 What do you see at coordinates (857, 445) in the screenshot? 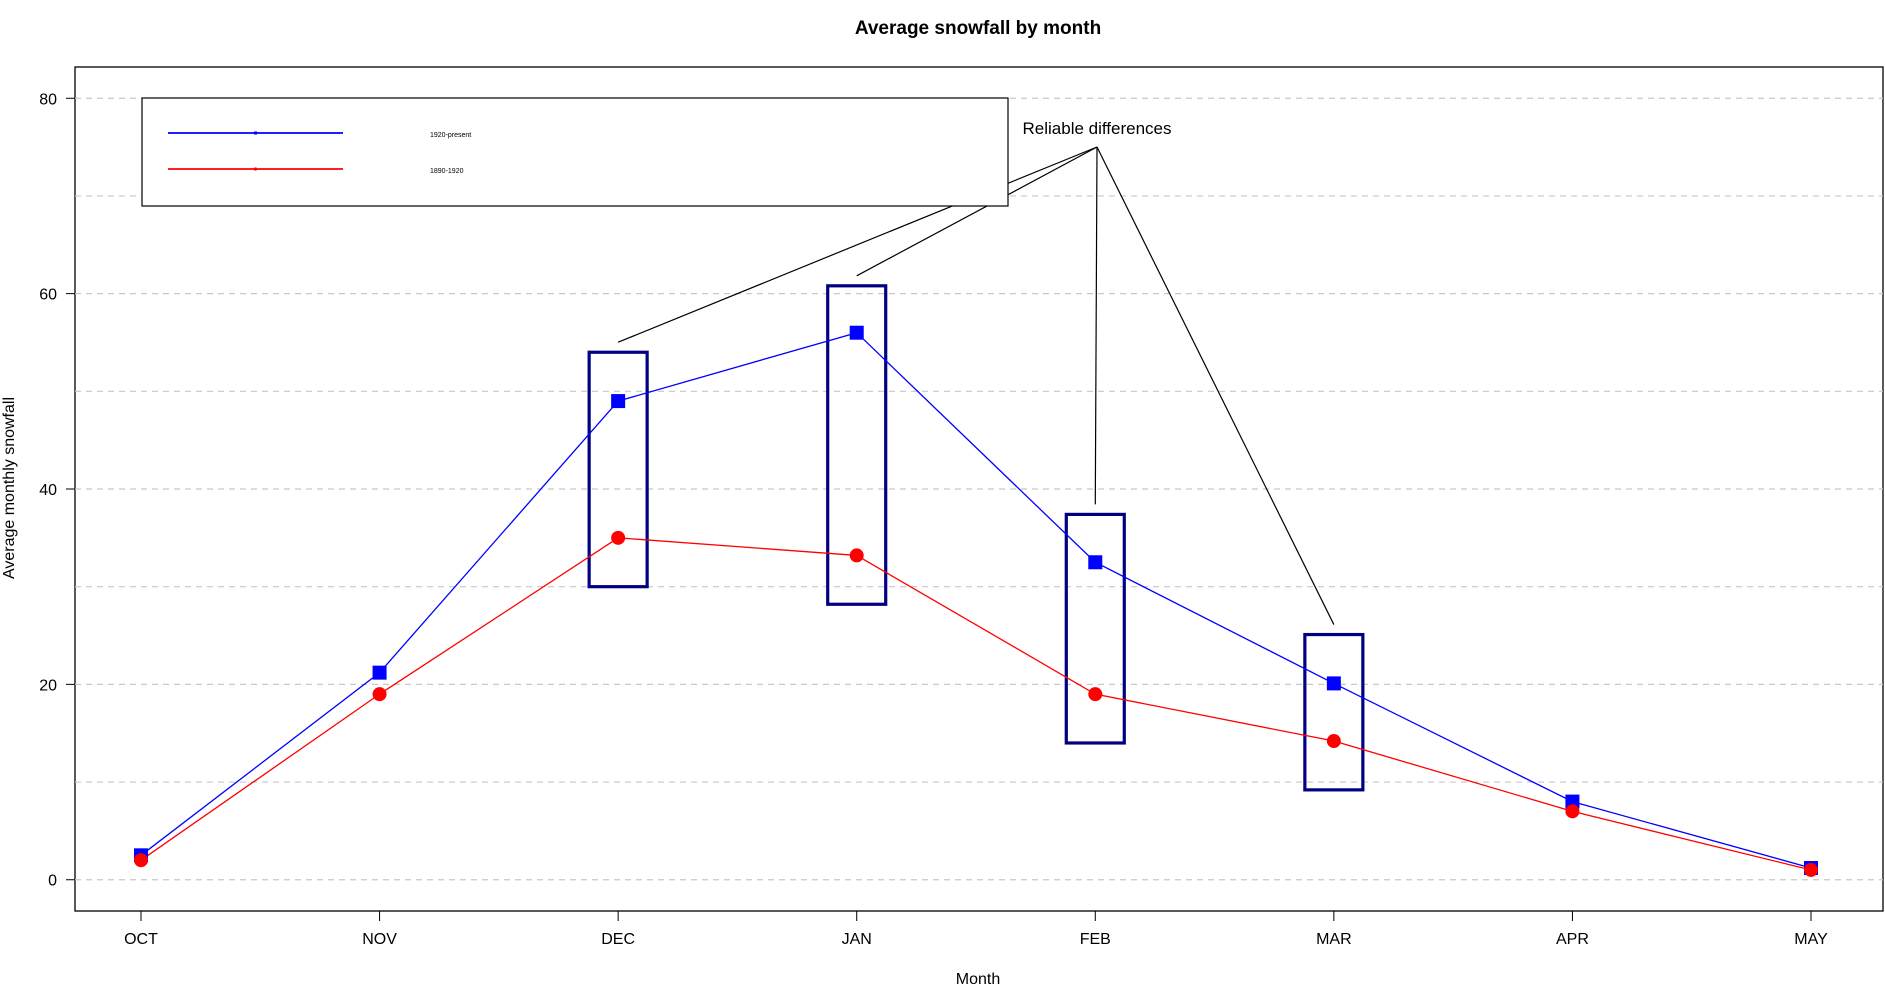
I see `highlight-box-jan` at bounding box center [857, 445].